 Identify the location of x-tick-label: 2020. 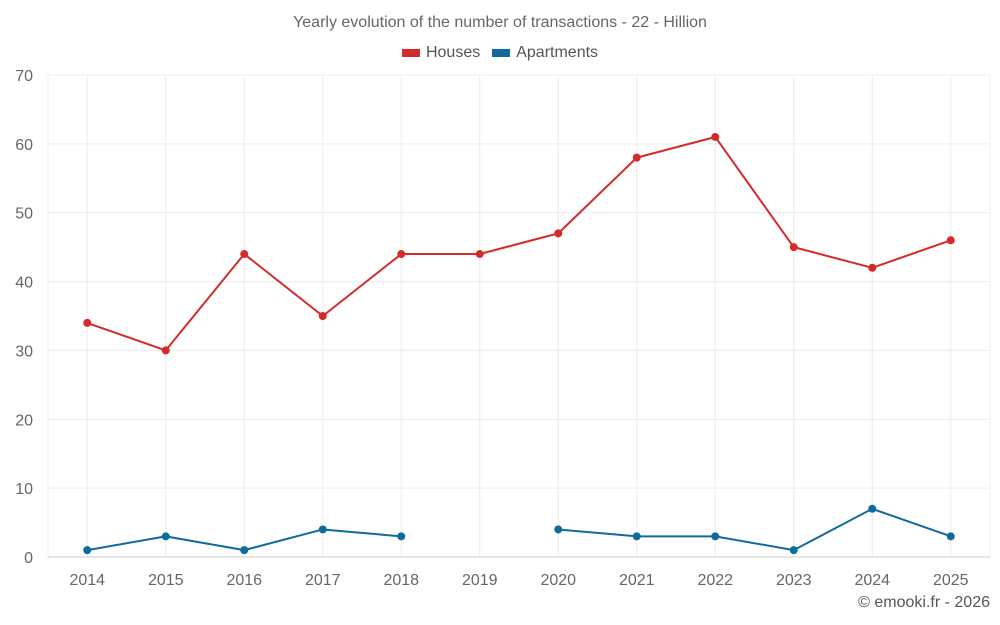
(558, 580).